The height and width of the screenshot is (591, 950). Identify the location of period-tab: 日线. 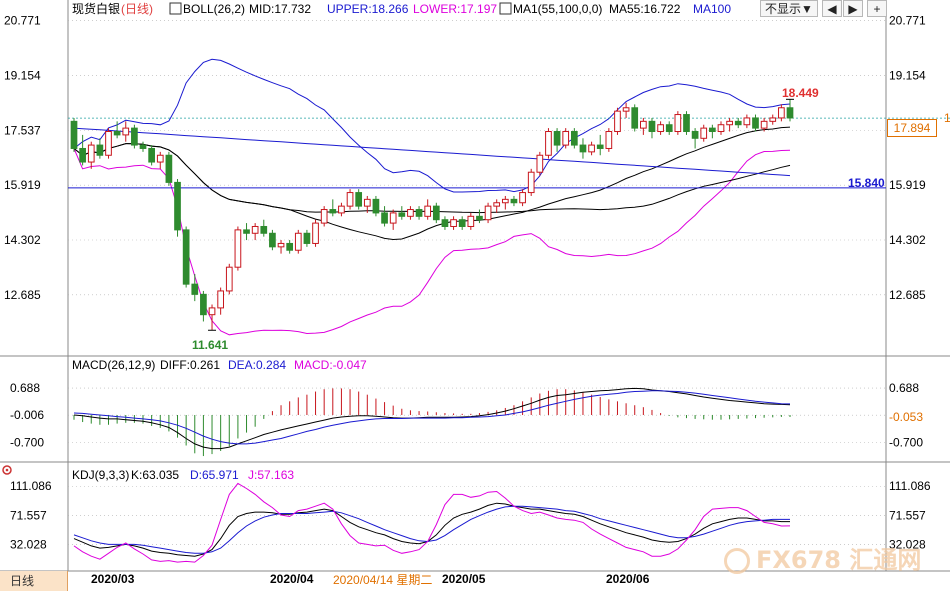
(34, 581).